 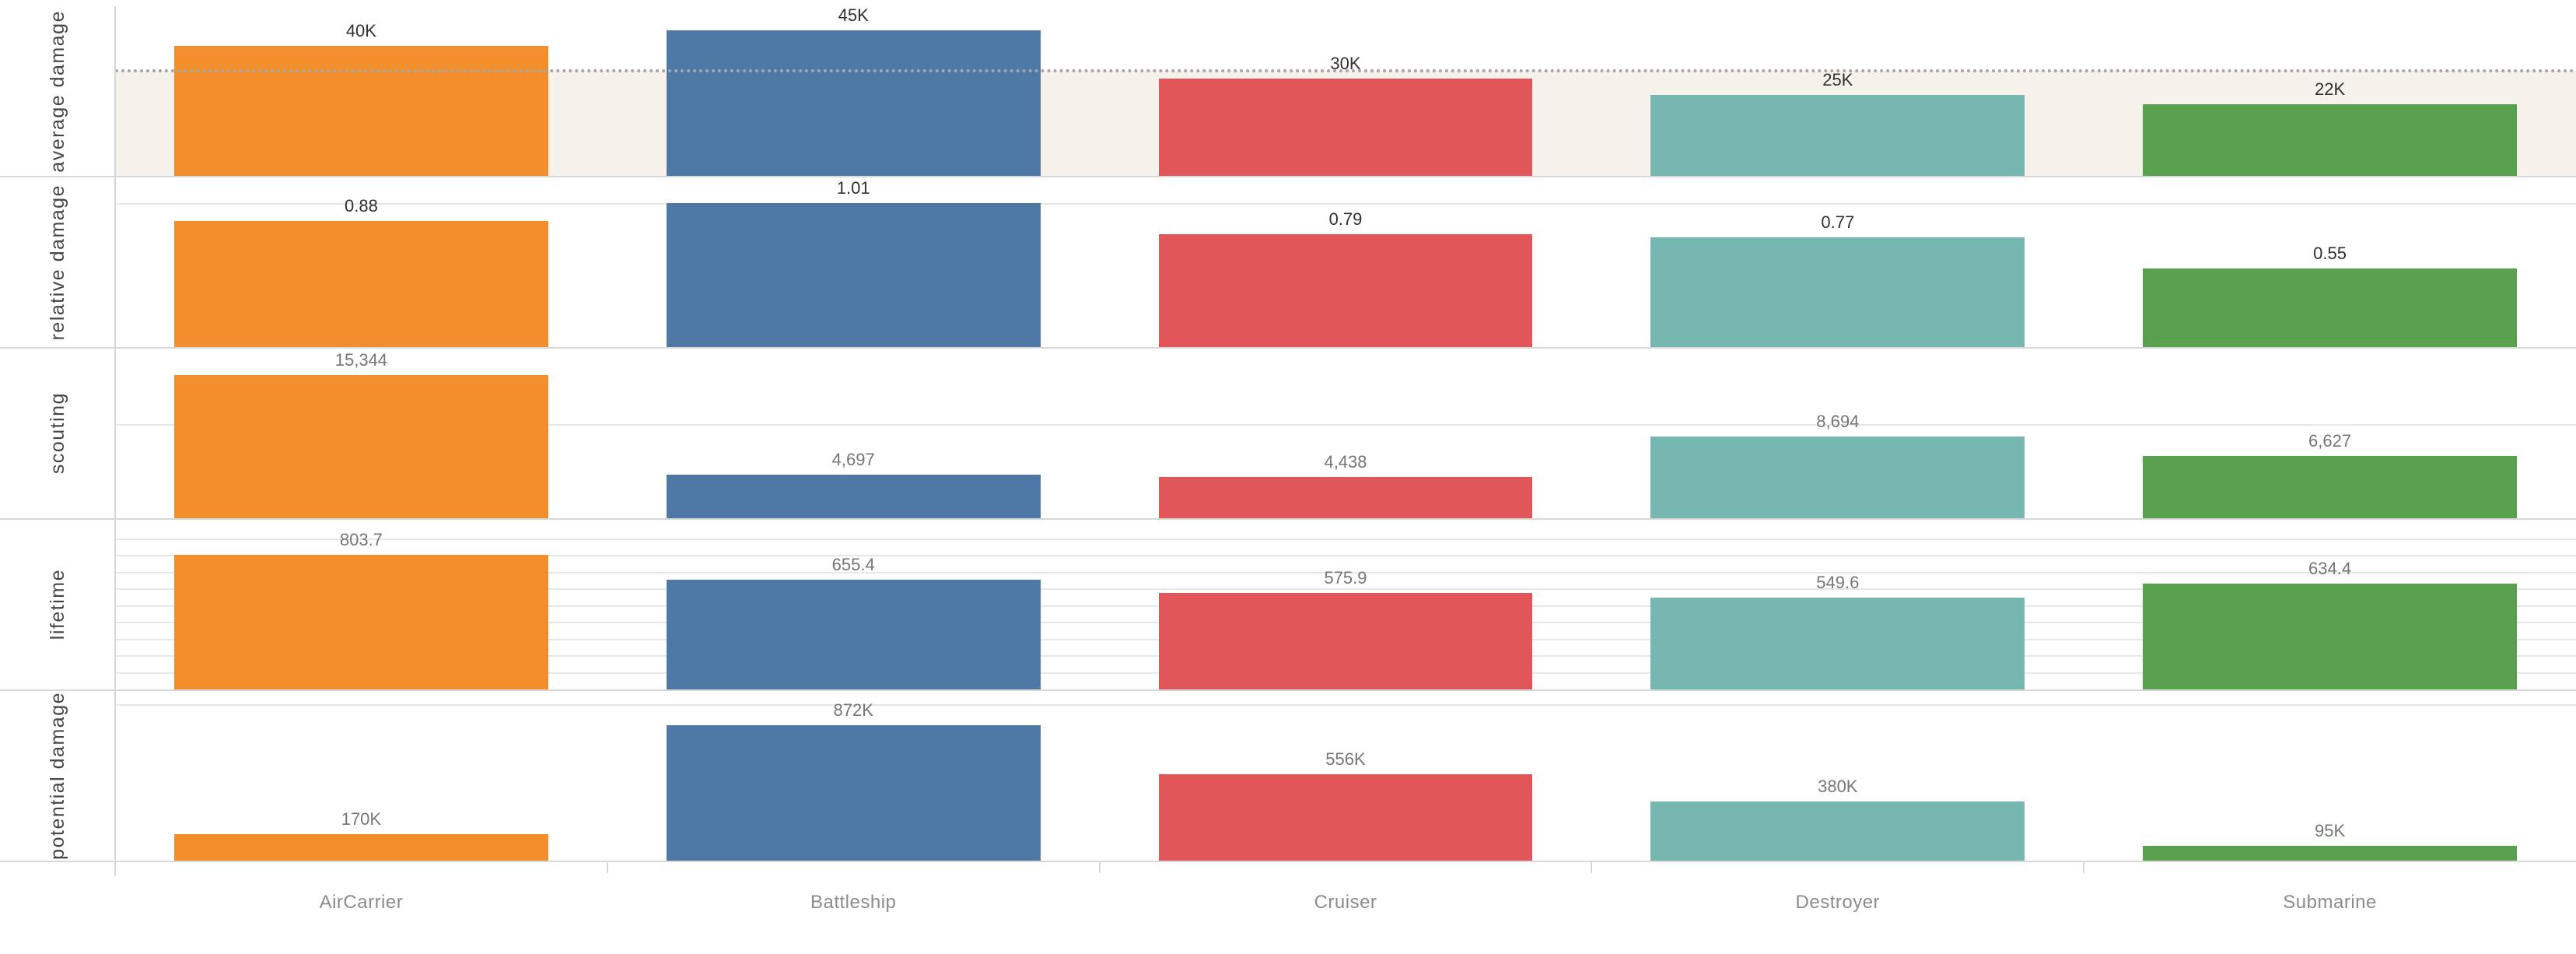 What do you see at coordinates (1346, 817) in the screenshot?
I see `bar-potential-damage-cruiser` at bounding box center [1346, 817].